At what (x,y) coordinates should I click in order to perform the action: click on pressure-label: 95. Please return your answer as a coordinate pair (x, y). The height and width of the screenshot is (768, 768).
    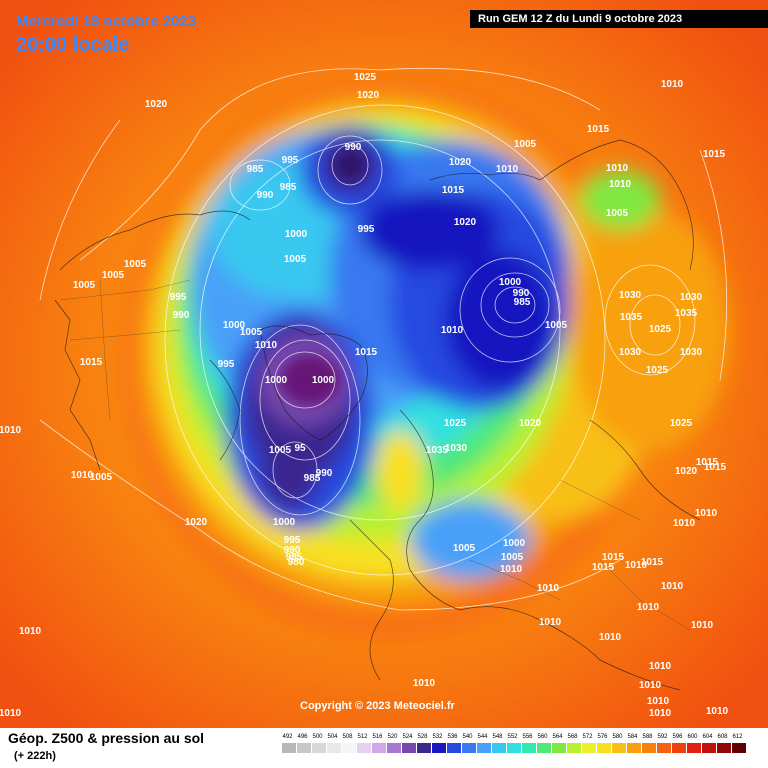
    Looking at the image, I should click on (300, 448).